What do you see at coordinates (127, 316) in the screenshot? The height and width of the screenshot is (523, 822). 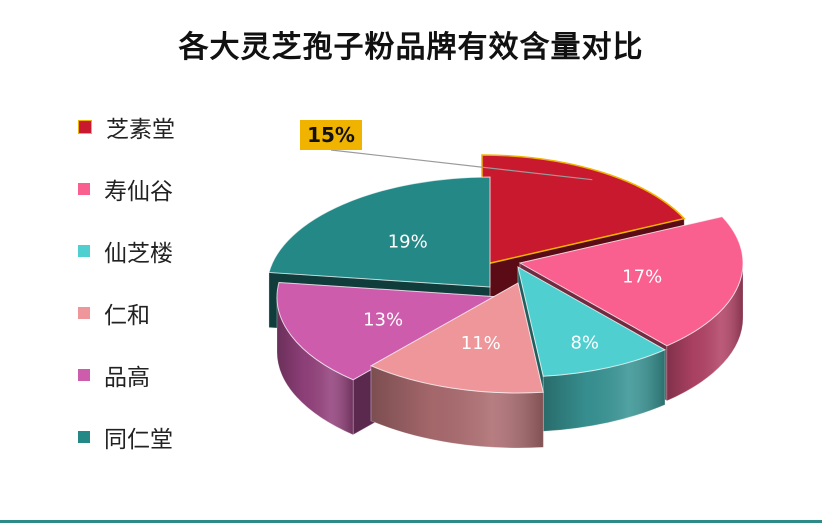 I see `legend-label-renhe: 仁和` at bounding box center [127, 316].